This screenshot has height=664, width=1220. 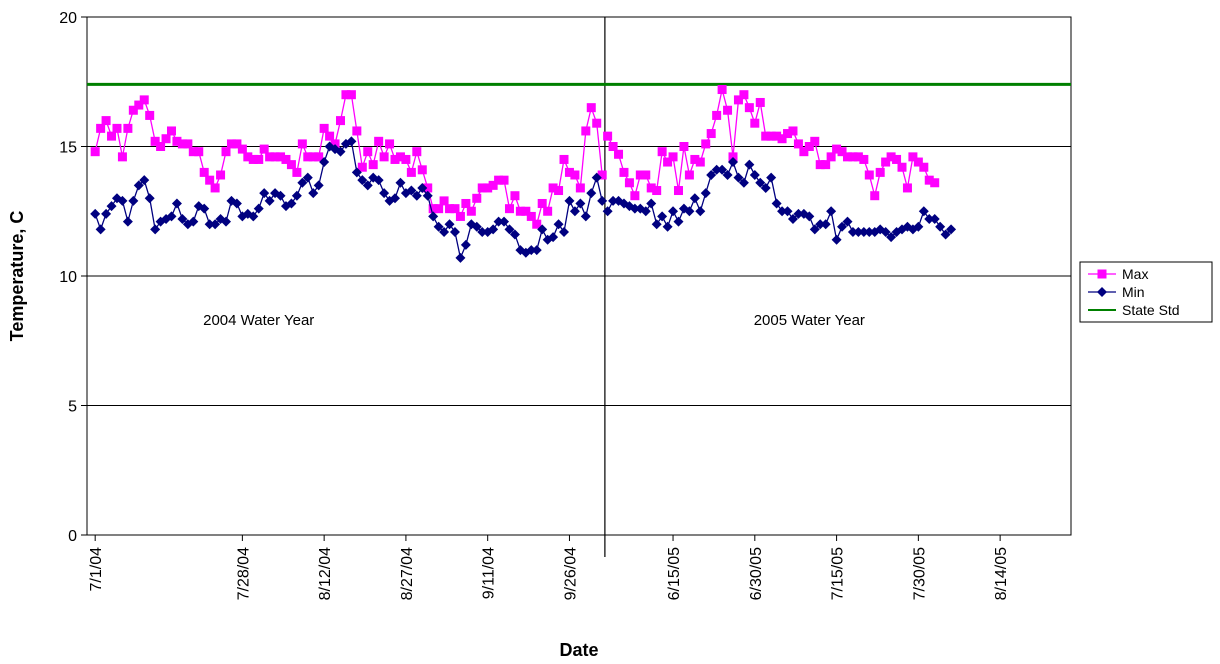 I want to click on legend-marker-max, so click(x=1102, y=274).